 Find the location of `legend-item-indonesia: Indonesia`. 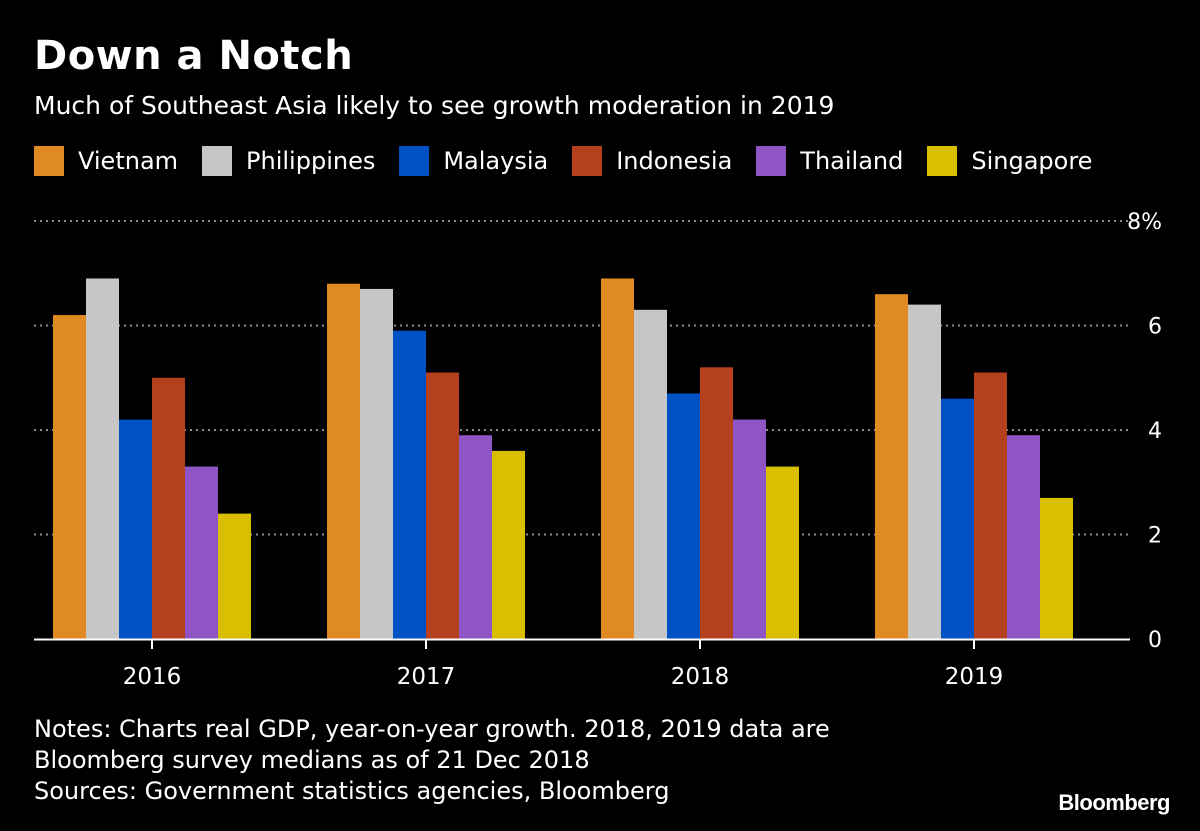

legend-item-indonesia: Indonesia is located at coordinates (652, 161).